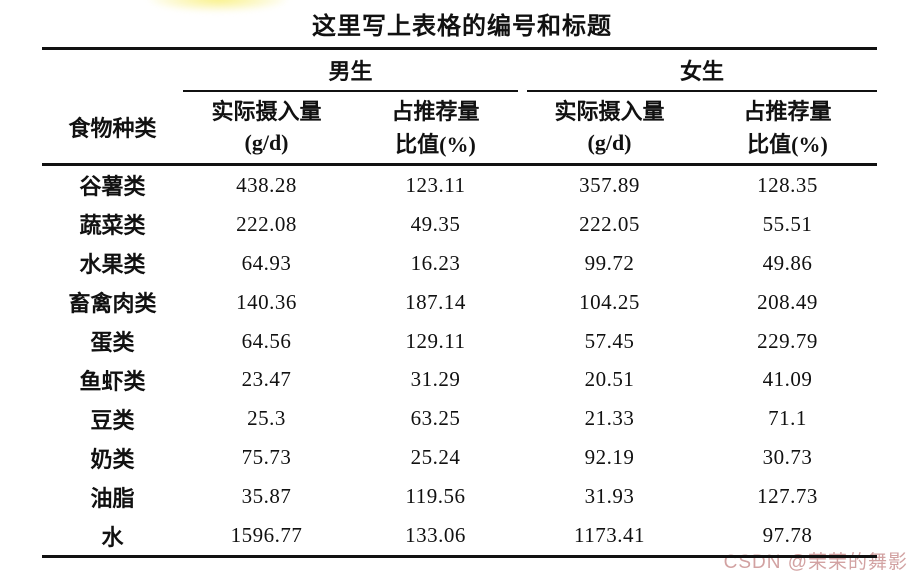 The width and height of the screenshot is (924, 578). What do you see at coordinates (435, 144) in the screenshot?
I see `column-header-male-ratio-unit: 比值(%)` at bounding box center [435, 144].